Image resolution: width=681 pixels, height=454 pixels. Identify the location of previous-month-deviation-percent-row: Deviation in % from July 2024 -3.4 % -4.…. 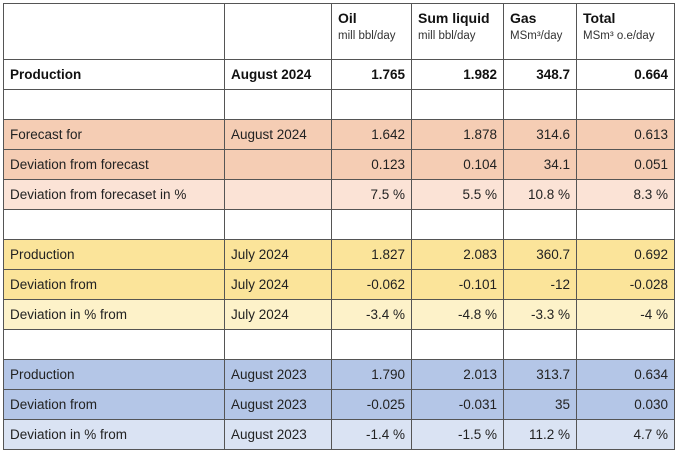
(339, 314).